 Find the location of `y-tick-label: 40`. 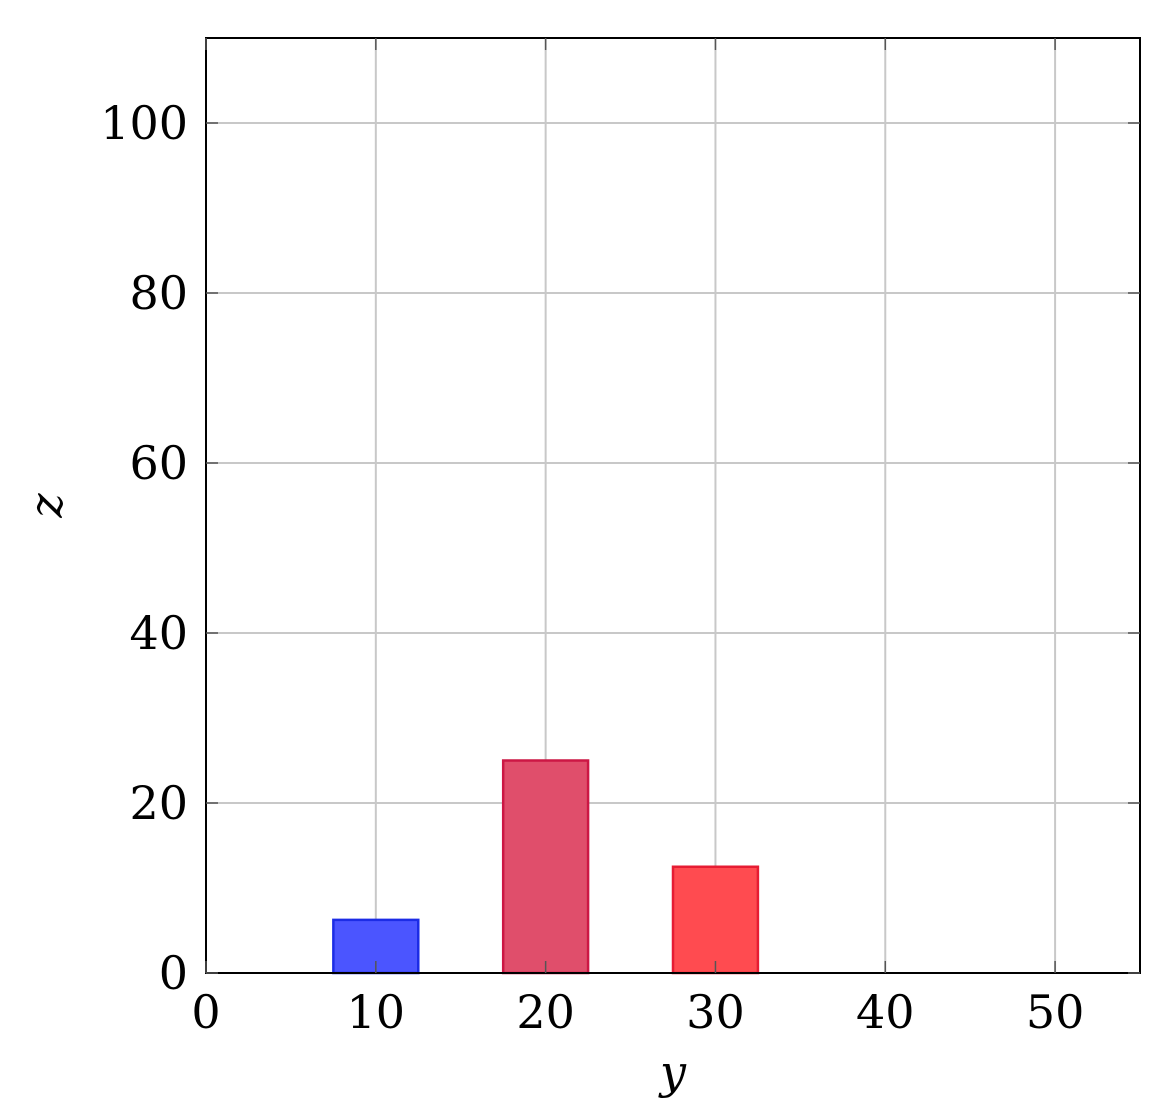

y-tick-label: 40 is located at coordinates (158, 633).